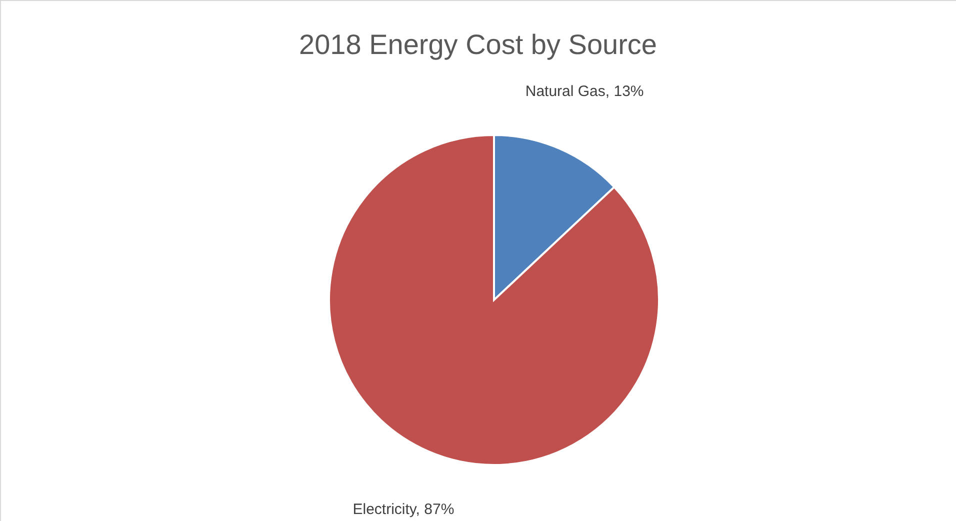 Image resolution: width=956 pixels, height=521 pixels. Describe the element at coordinates (584, 91) in the screenshot. I see `slice-label: Natural Gas, 13%` at that location.